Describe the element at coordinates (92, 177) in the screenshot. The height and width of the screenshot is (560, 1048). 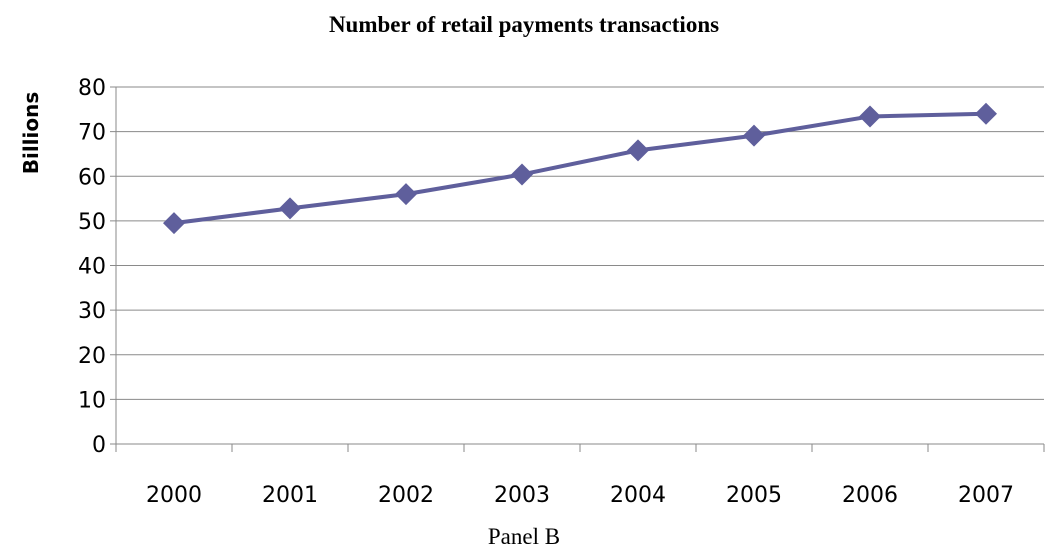
I see `y-tick-label: 60` at that location.